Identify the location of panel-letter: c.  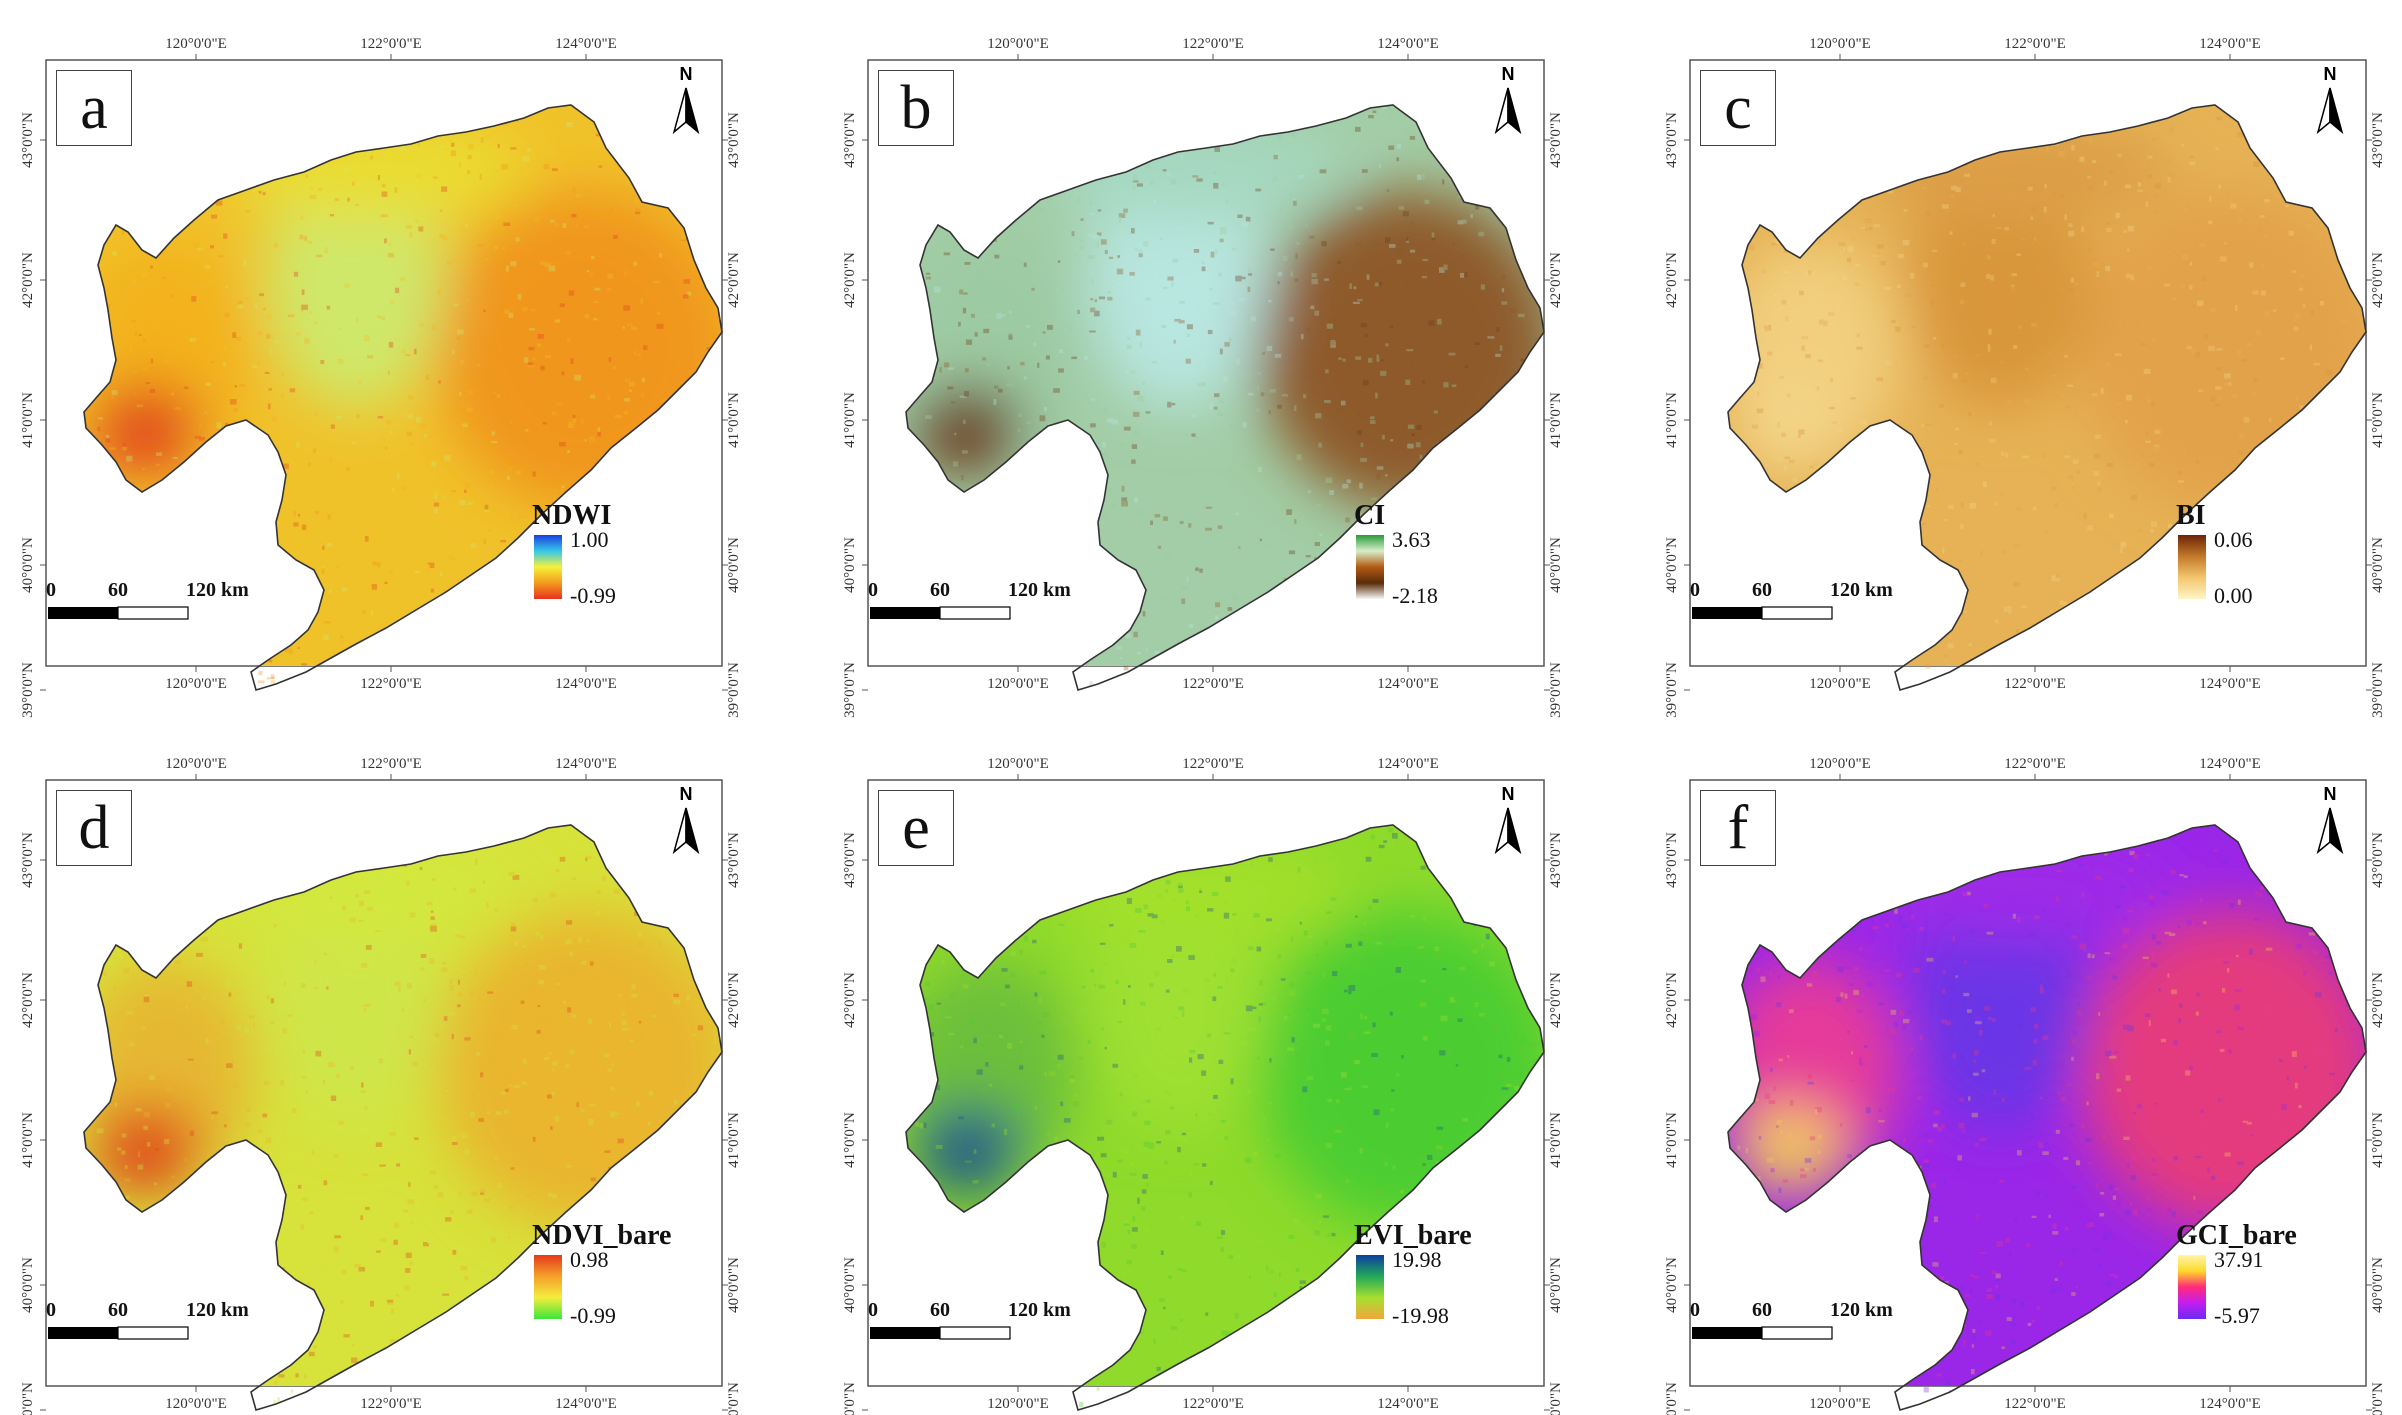
(1738, 108).